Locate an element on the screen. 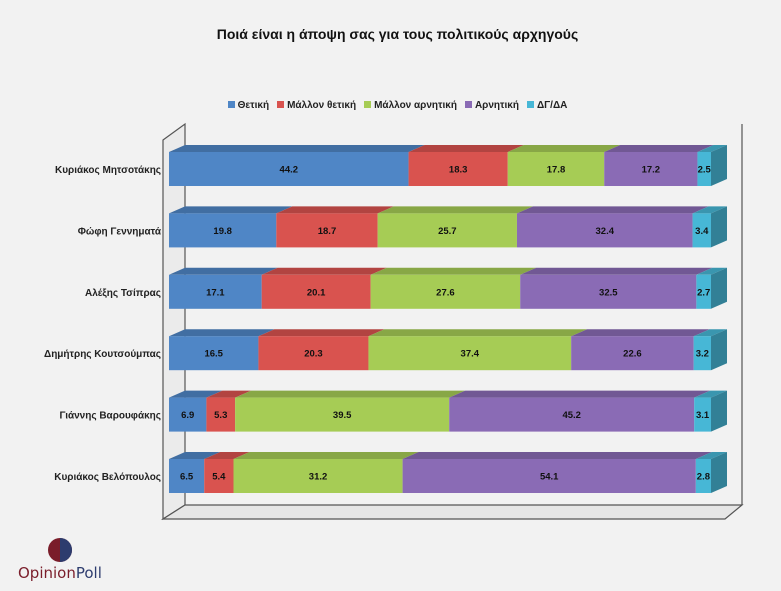  legend-label: ΔΓ/ΔΑ is located at coordinates (552, 105).